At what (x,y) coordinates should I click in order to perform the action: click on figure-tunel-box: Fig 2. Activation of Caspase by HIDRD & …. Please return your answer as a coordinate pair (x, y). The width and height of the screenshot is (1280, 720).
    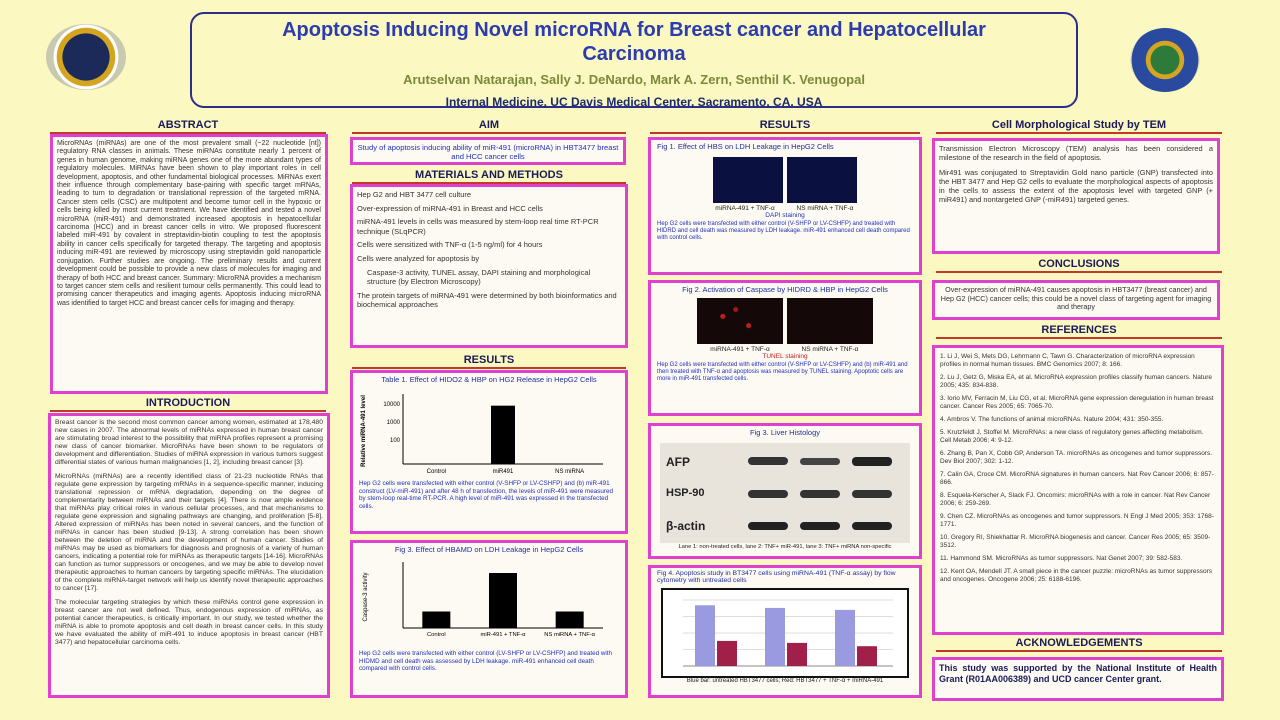
    Looking at the image, I should click on (785, 348).